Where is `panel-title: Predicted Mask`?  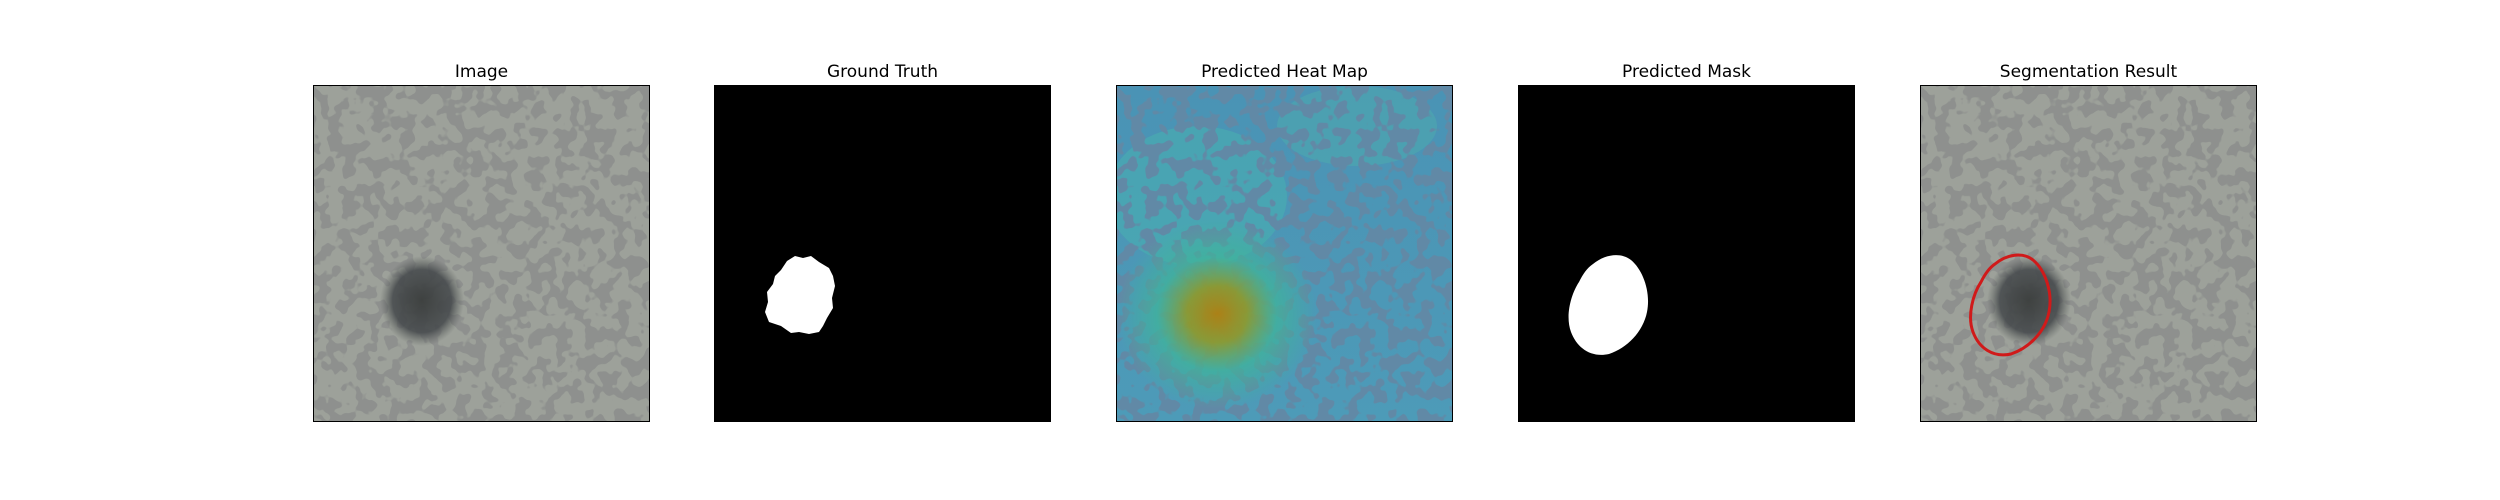 panel-title: Predicted Mask is located at coordinates (1686, 72).